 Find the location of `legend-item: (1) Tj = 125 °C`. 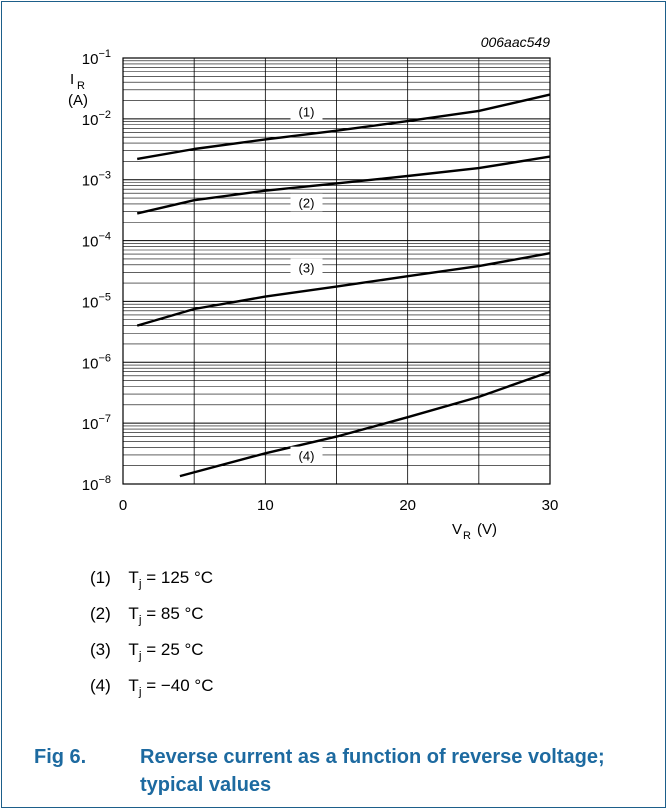

legend-item: (1) Tj = 125 °C is located at coordinates (152, 584).